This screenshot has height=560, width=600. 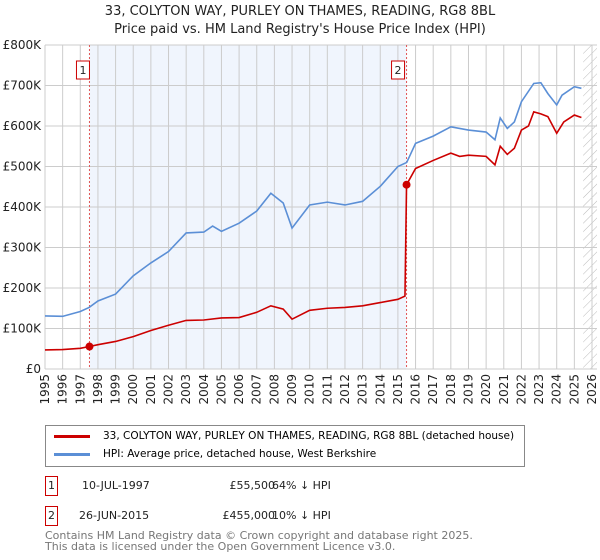 What do you see at coordinates (23, 86) in the screenshot?
I see `y-tick-label: £700K` at bounding box center [23, 86].